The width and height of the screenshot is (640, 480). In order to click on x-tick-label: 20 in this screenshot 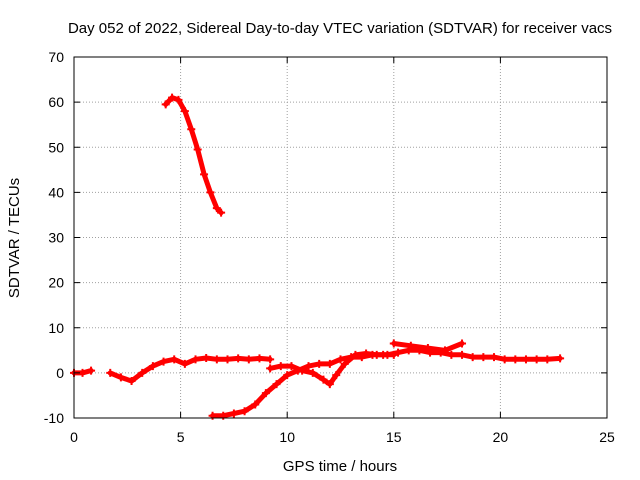, I will do `click(501, 437)`.